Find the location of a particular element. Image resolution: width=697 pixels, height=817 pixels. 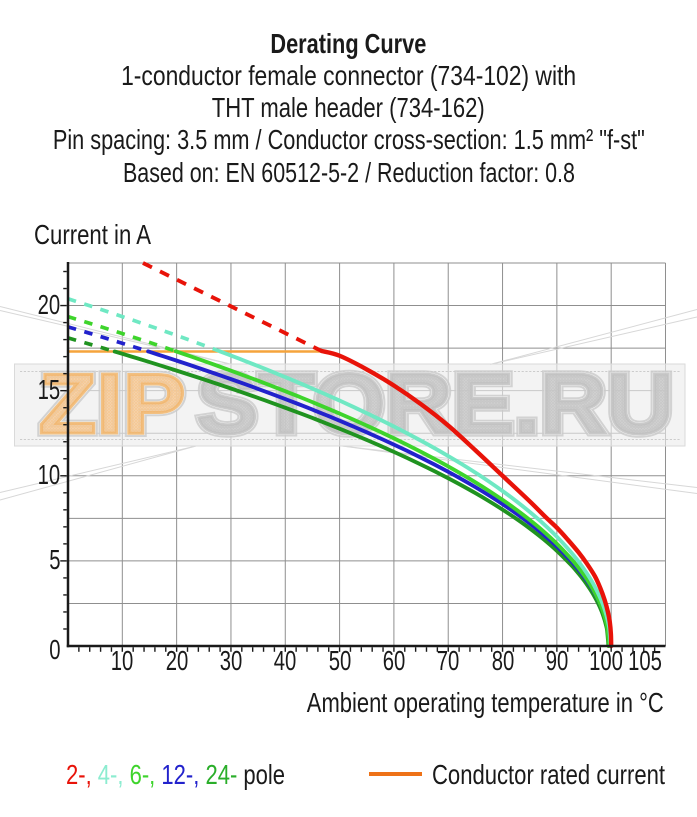

y-tick-15: 15 is located at coordinates (30, 389).